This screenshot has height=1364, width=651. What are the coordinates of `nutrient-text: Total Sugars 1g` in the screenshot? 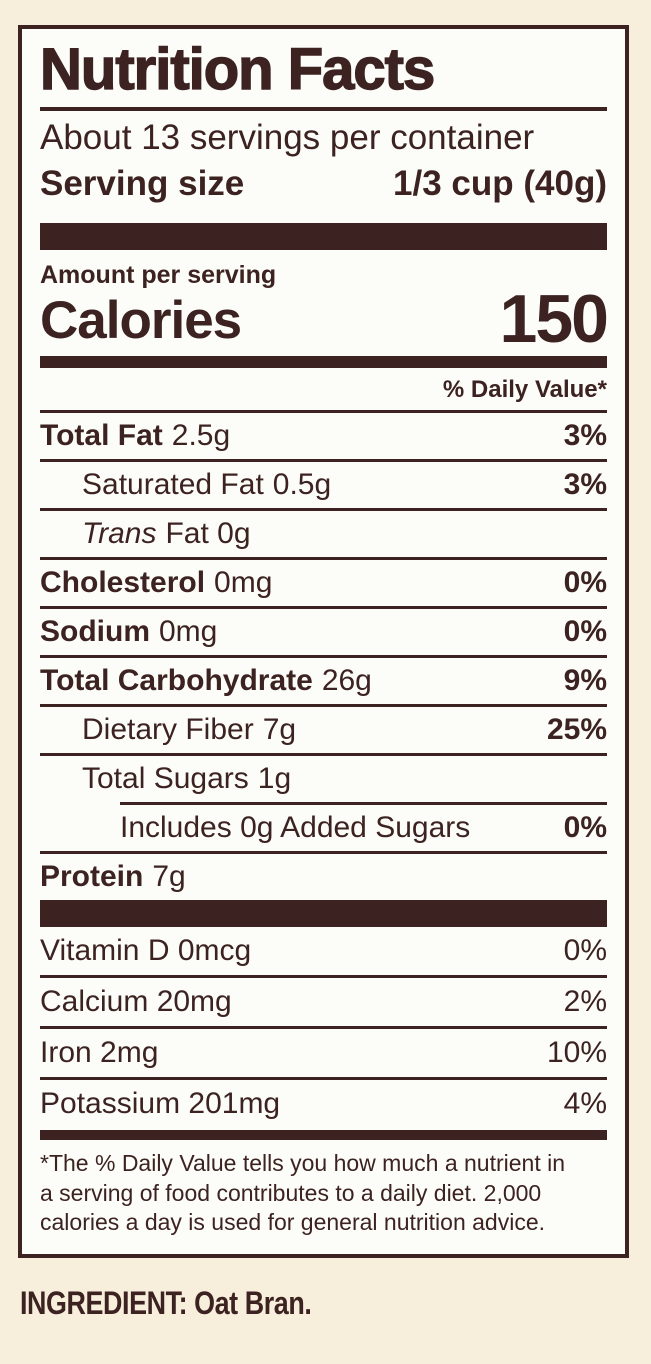 It's located at (186, 779).